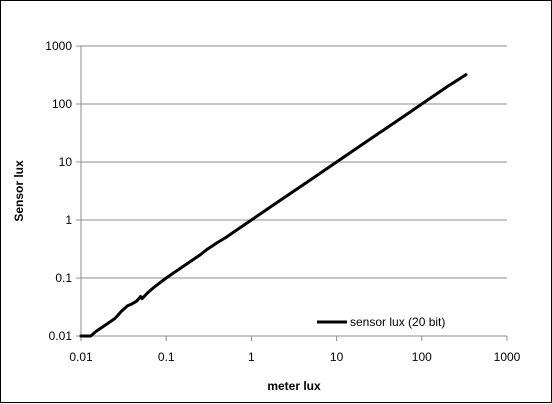 Image resolution: width=552 pixels, height=404 pixels. I want to click on y-tick-label: 1000, so click(58, 46).